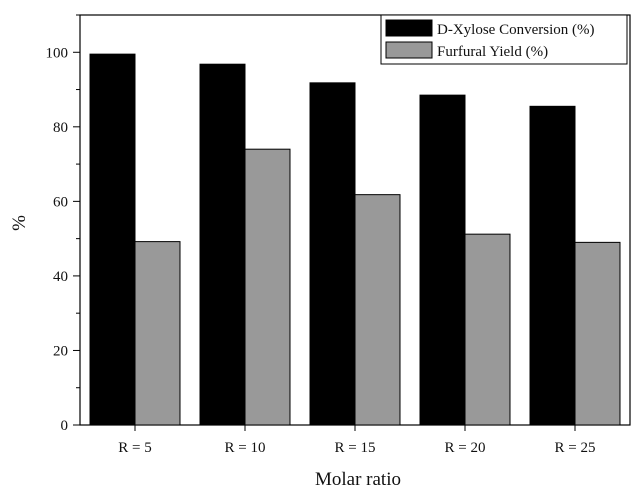 Image resolution: width=634 pixels, height=490 pixels. I want to click on y-tick-label: 60, so click(60, 202).